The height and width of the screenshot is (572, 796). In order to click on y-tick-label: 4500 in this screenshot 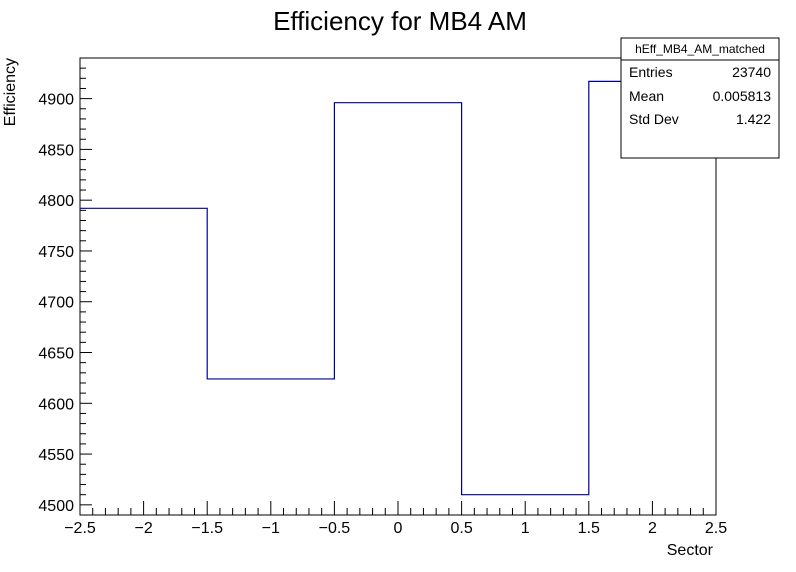, I will do `click(56, 506)`.